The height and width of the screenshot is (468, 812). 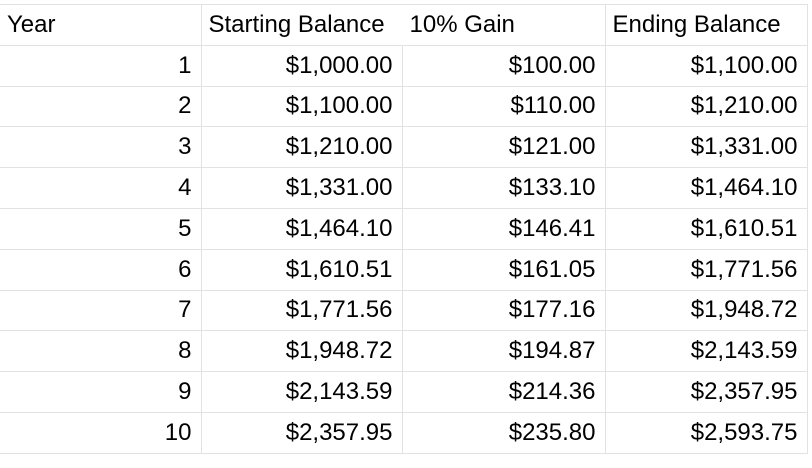 I want to click on table-row: 6 $1,610.51 $161.05 $1,771.56, so click(x=404, y=270).